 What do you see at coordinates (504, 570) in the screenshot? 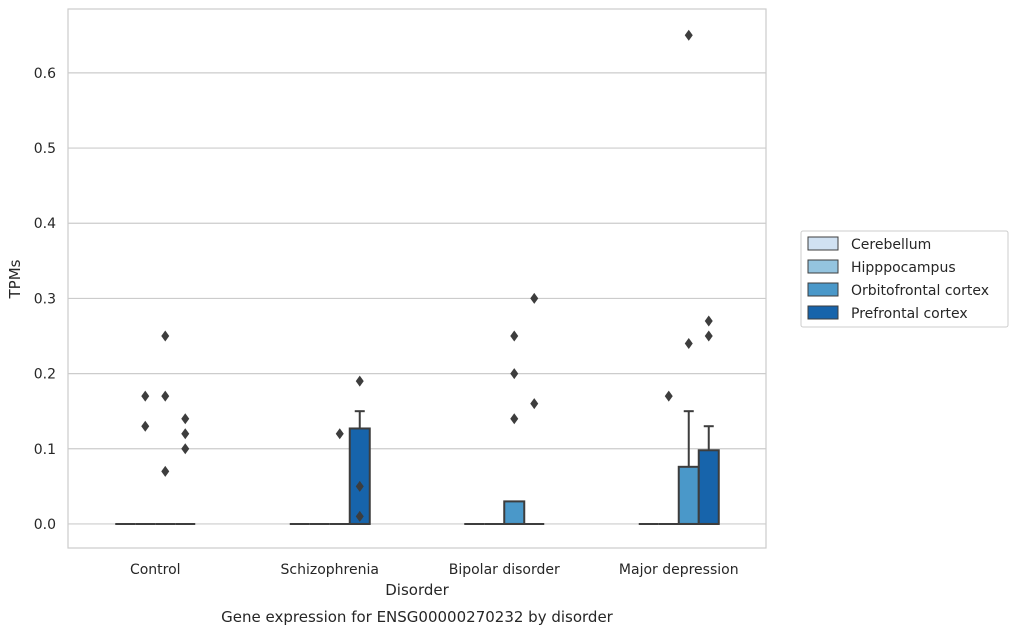
I see `x-tick-label: Bipolar disorder` at bounding box center [504, 570].